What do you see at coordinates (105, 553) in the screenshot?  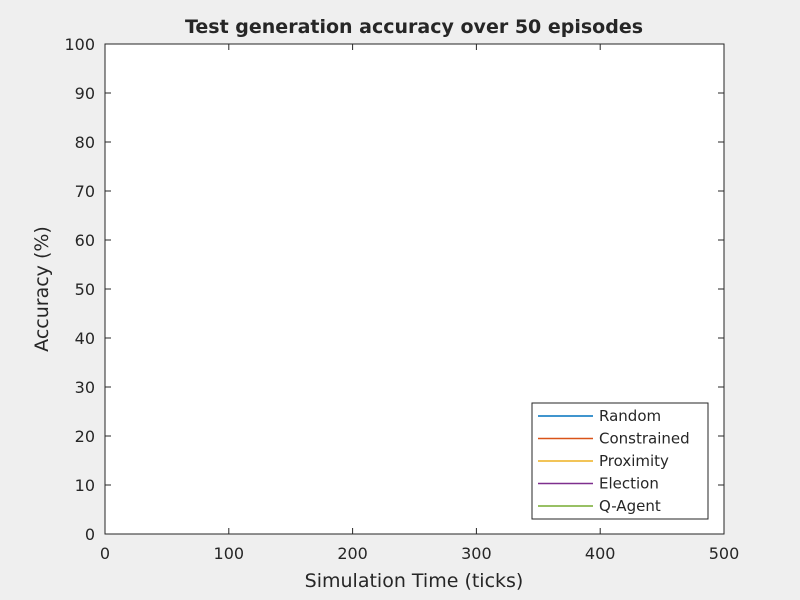 I see `x-tick-label: 0` at bounding box center [105, 553].